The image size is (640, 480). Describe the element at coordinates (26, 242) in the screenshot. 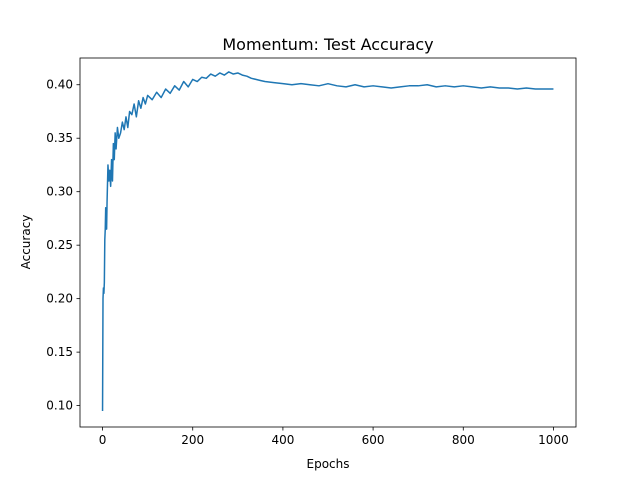

I see `y-axis-label: Accuracy` at that location.